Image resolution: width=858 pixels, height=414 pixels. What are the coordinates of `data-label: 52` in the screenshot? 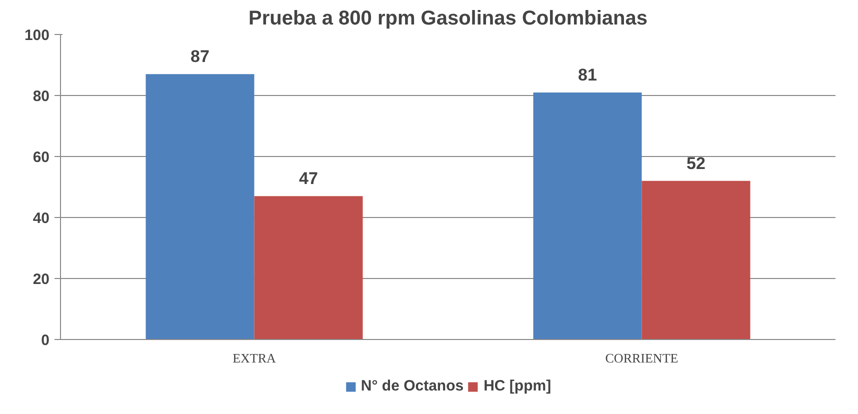 It's located at (696, 163).